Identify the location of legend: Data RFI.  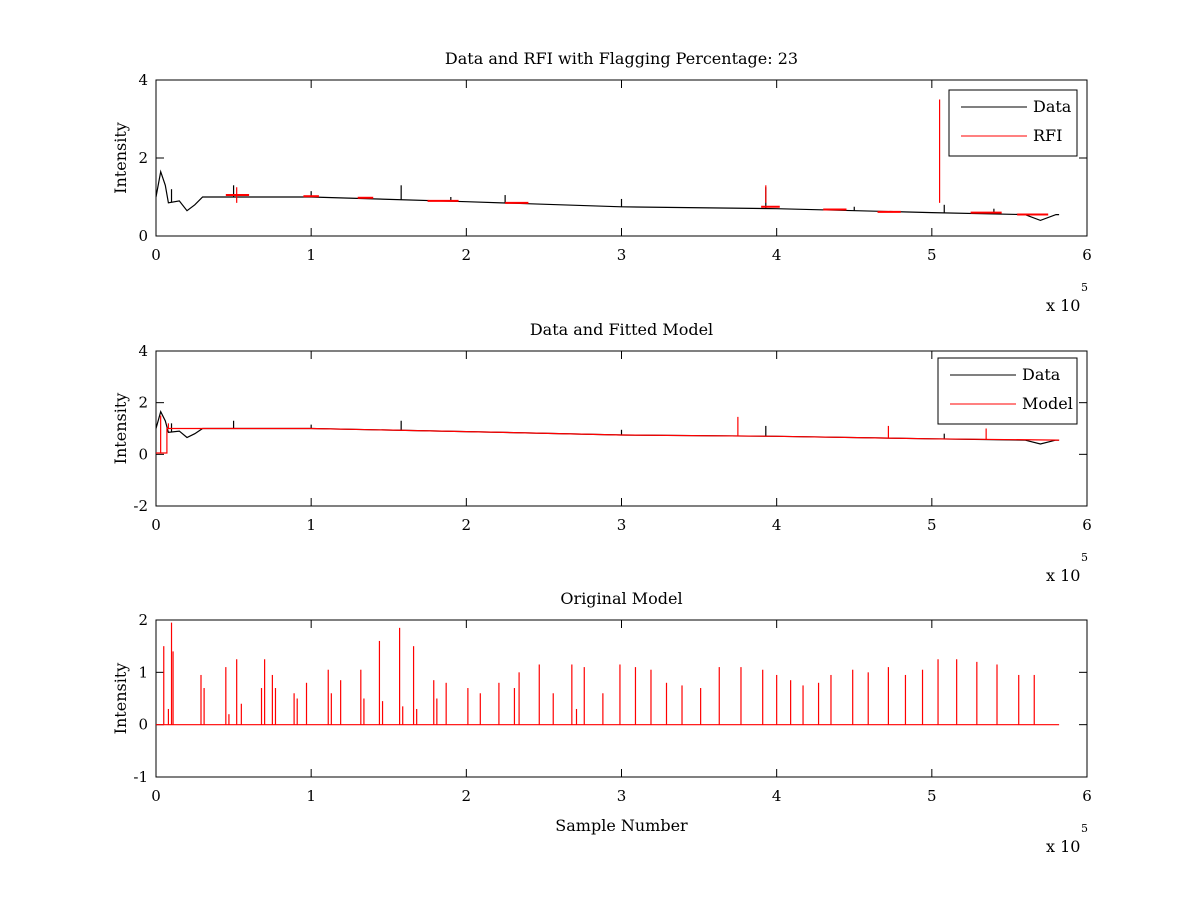
(1013, 123).